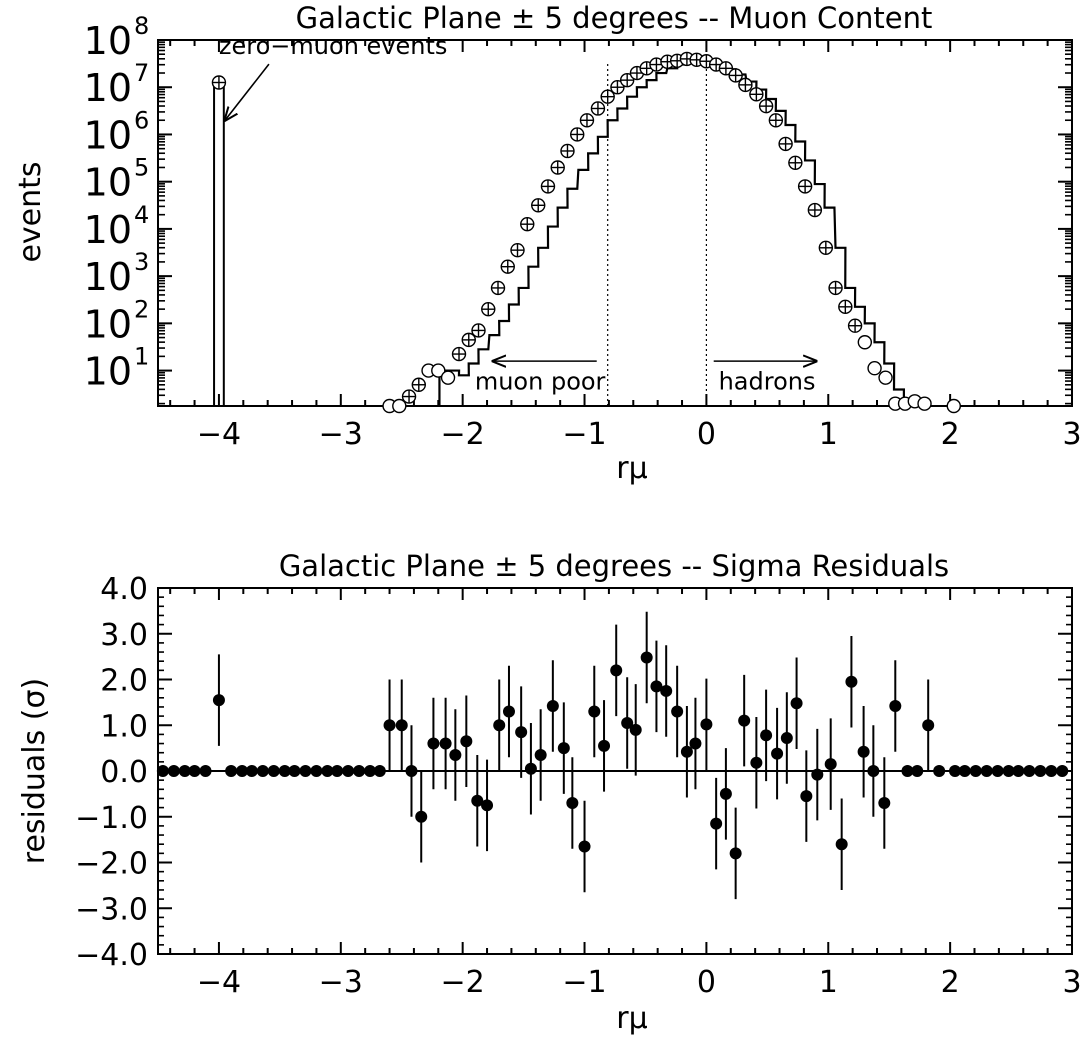 The image size is (1086, 1037). What do you see at coordinates (124, 681) in the screenshot?
I see `bottom-y-tick-label: 2.0` at bounding box center [124, 681].